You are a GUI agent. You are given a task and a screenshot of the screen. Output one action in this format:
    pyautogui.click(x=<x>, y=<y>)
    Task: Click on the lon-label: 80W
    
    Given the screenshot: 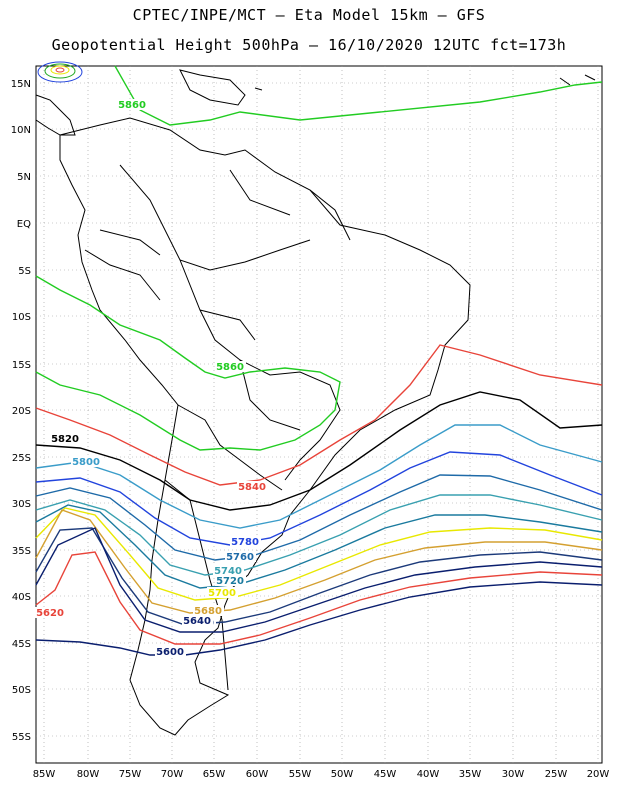 What is the action you would take?
    pyautogui.click(x=88, y=774)
    